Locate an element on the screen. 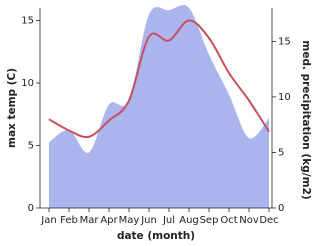 The image size is (320, 246). x-tick-label: Oct is located at coordinates (228, 220).